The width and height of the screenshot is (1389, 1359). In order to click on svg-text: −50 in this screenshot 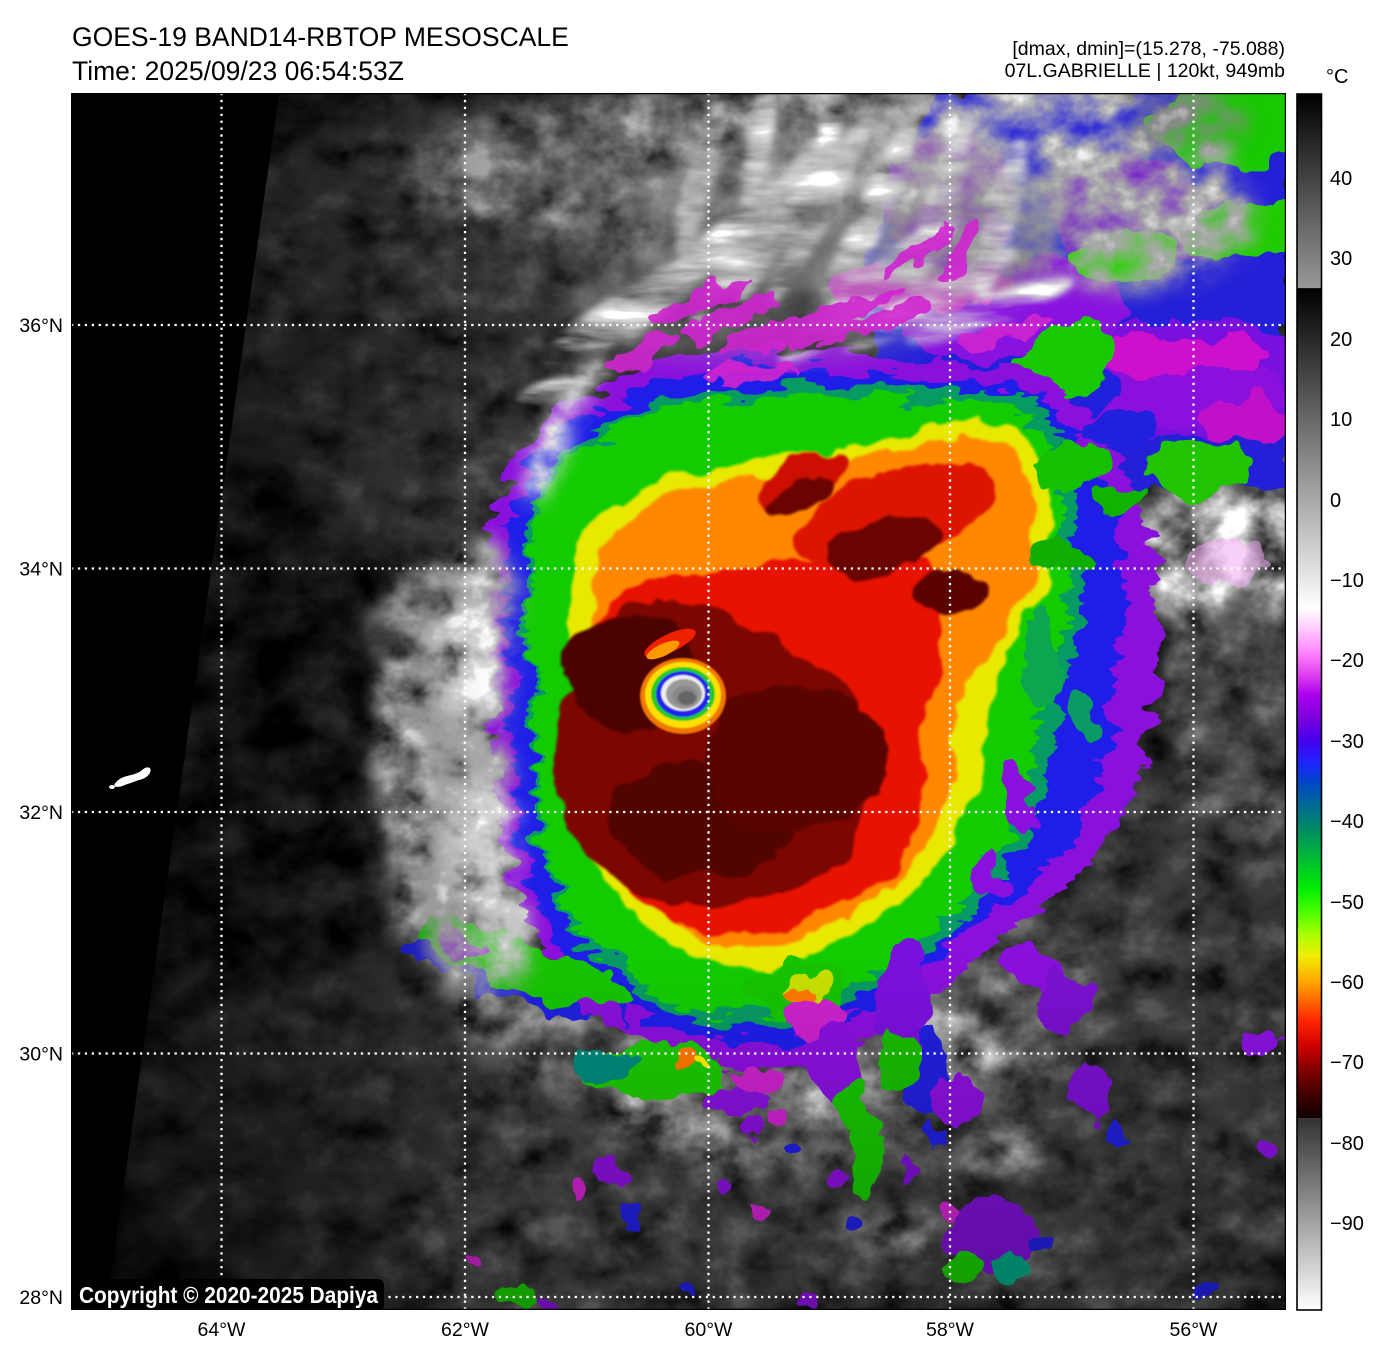, I will do `click(1347, 903)`.